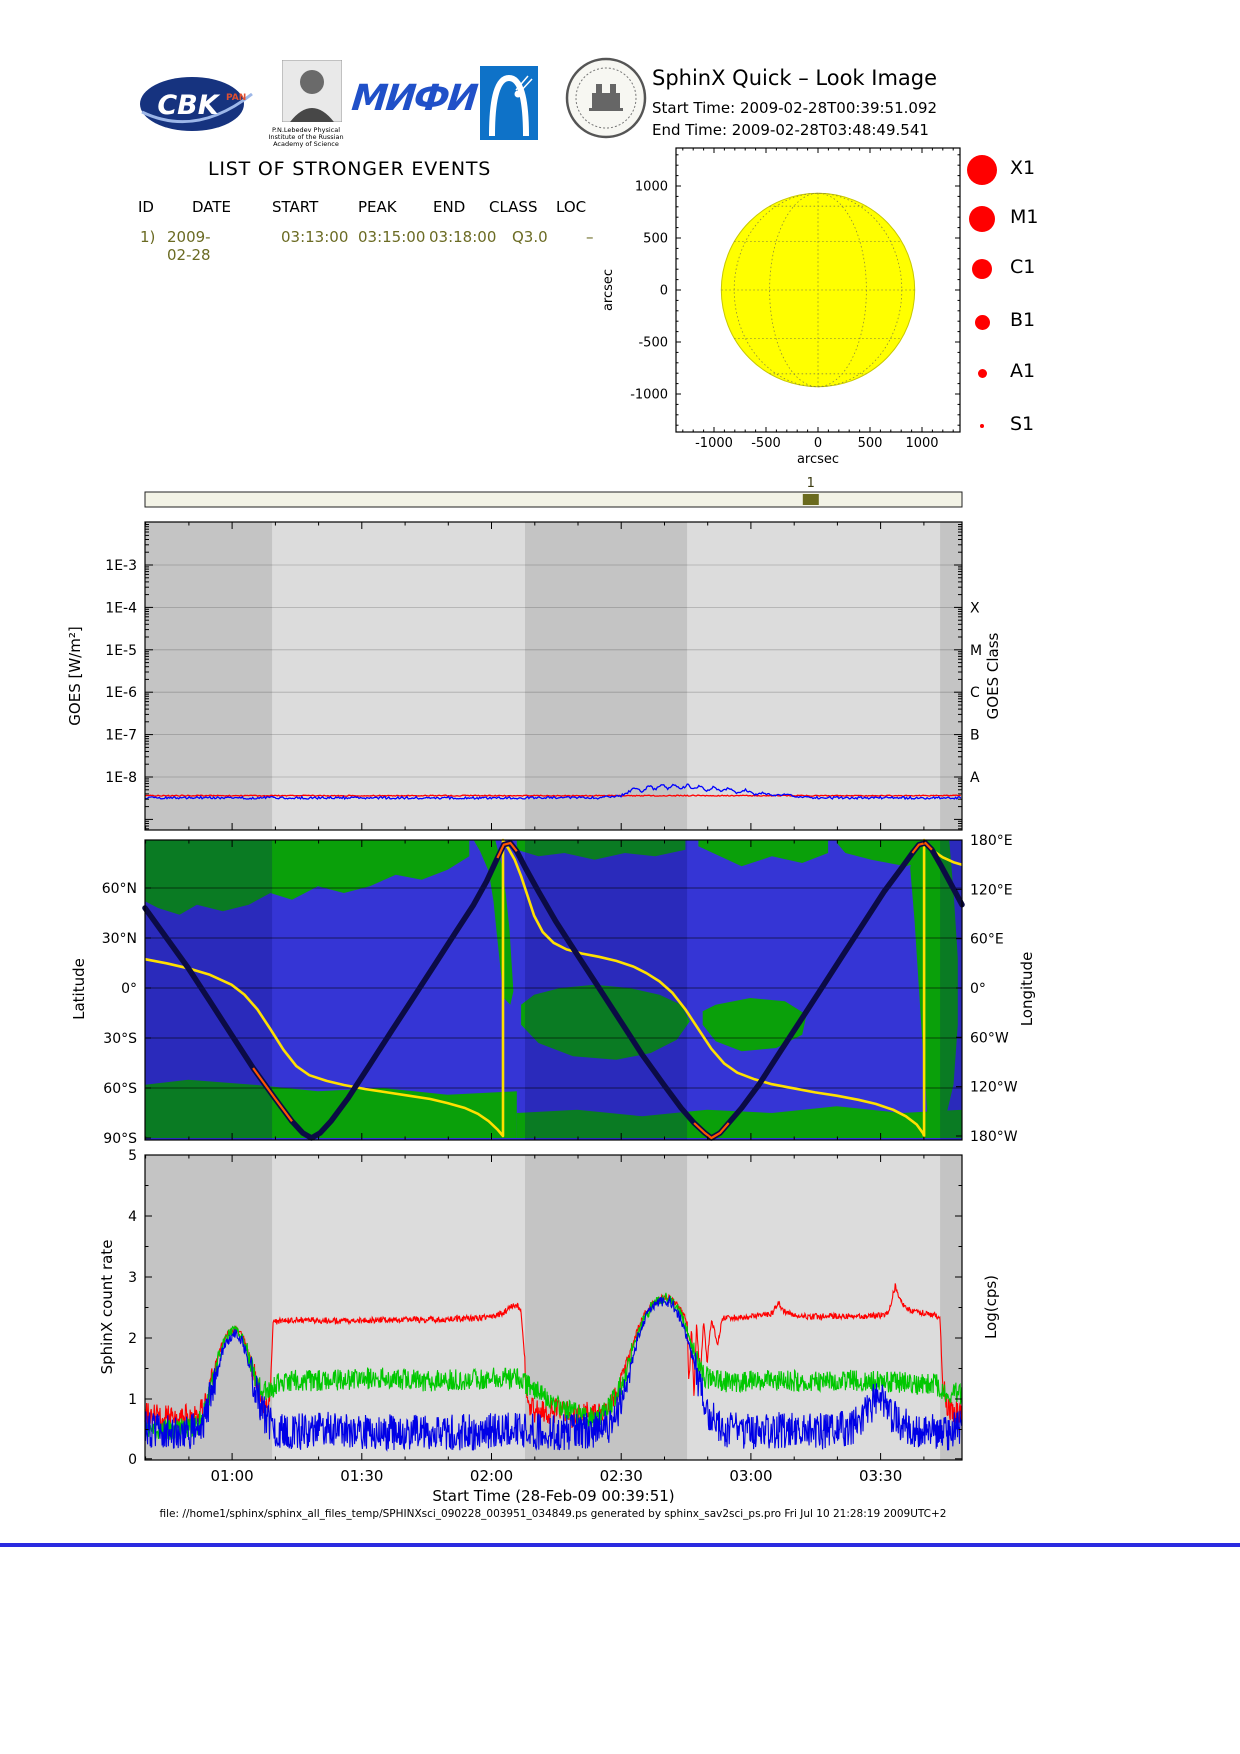  What do you see at coordinates (655, 239) in the screenshot?
I see `sun-ytick-label: 500` at bounding box center [655, 239].